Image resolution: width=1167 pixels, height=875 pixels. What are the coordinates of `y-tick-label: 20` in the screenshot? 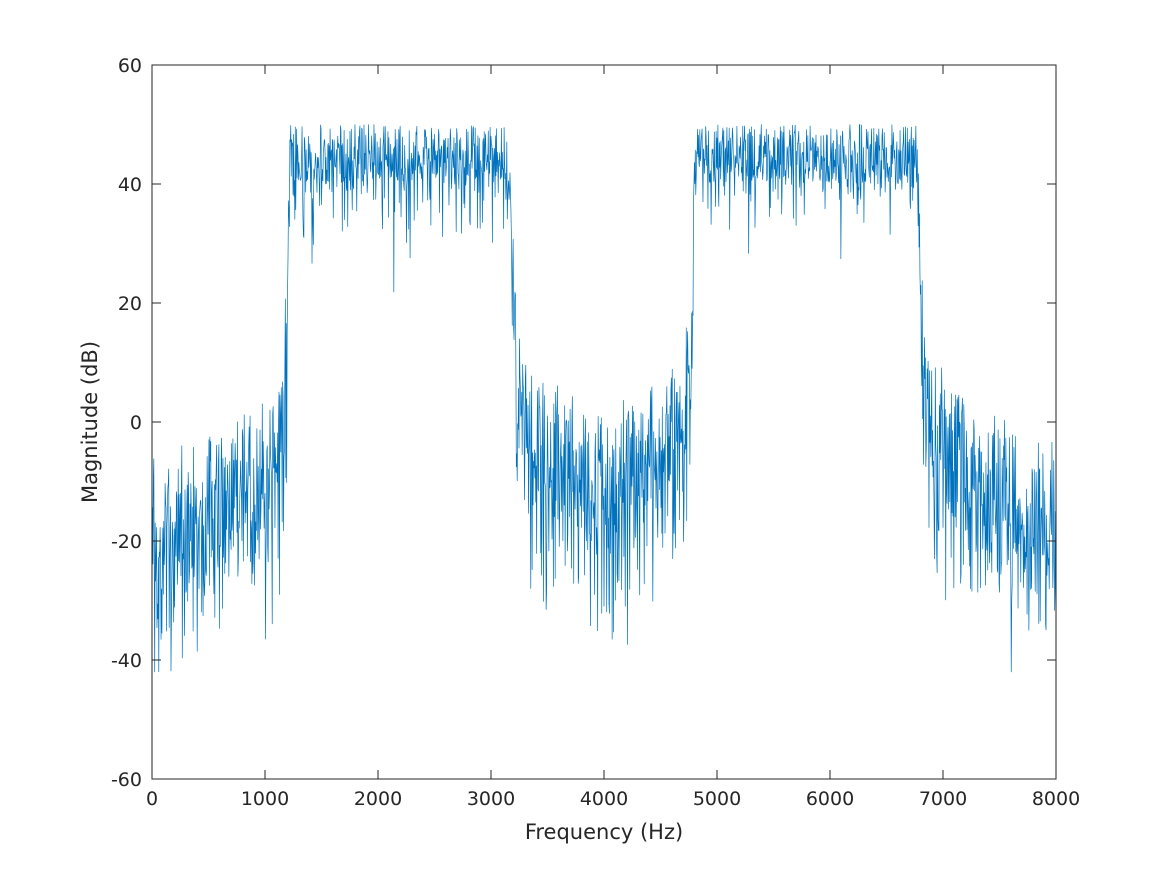 It's located at (130, 304).